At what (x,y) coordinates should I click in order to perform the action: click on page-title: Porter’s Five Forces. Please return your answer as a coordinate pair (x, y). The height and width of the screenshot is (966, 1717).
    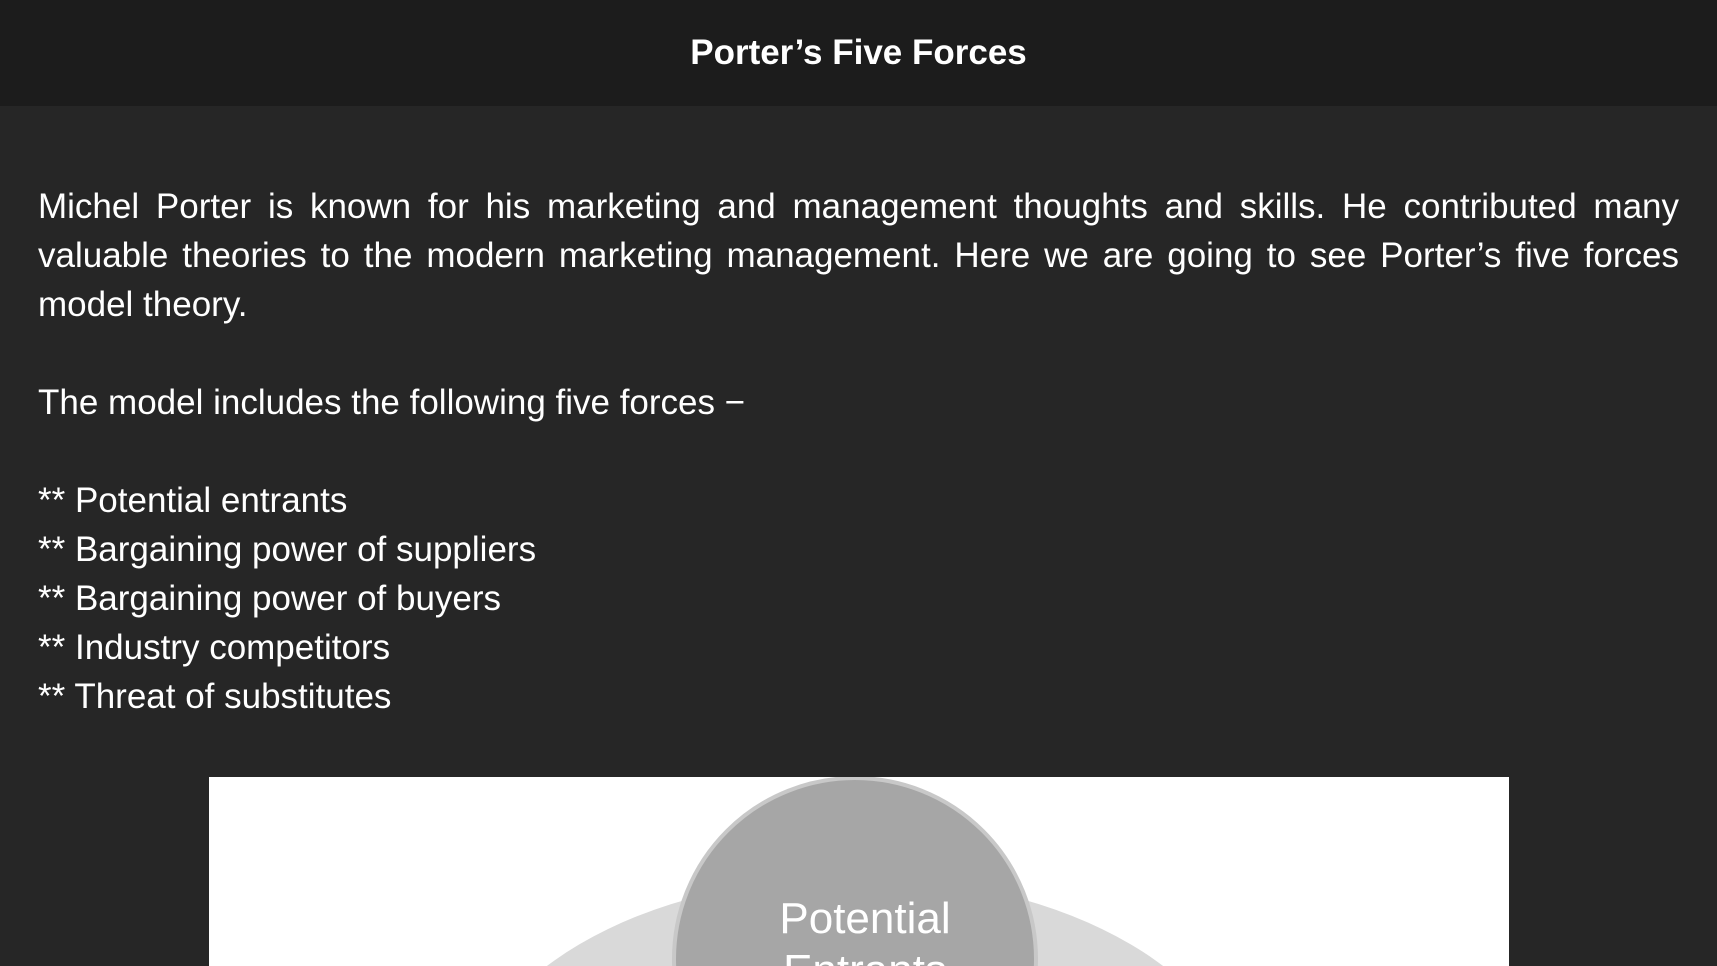
    Looking at the image, I should click on (858, 52).